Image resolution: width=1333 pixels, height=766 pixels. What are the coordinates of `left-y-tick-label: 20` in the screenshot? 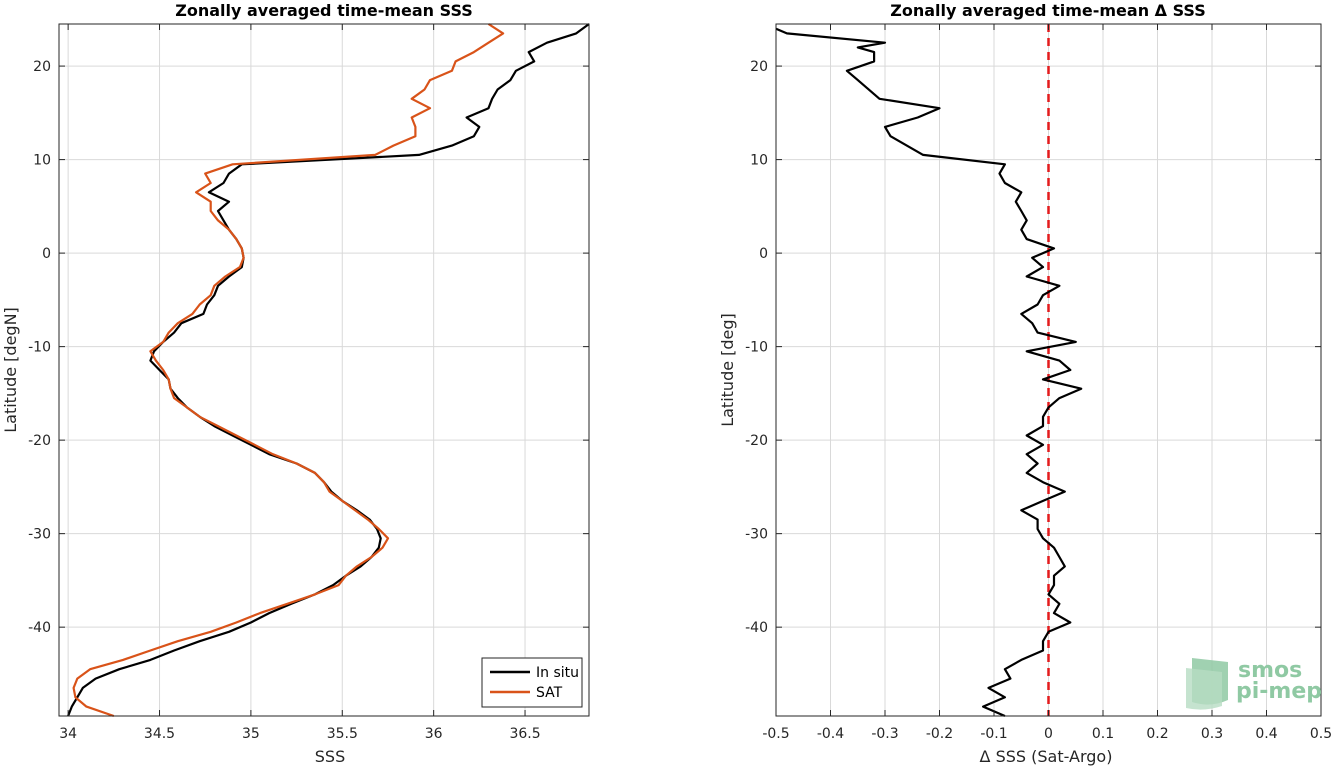 It's located at (42, 67).